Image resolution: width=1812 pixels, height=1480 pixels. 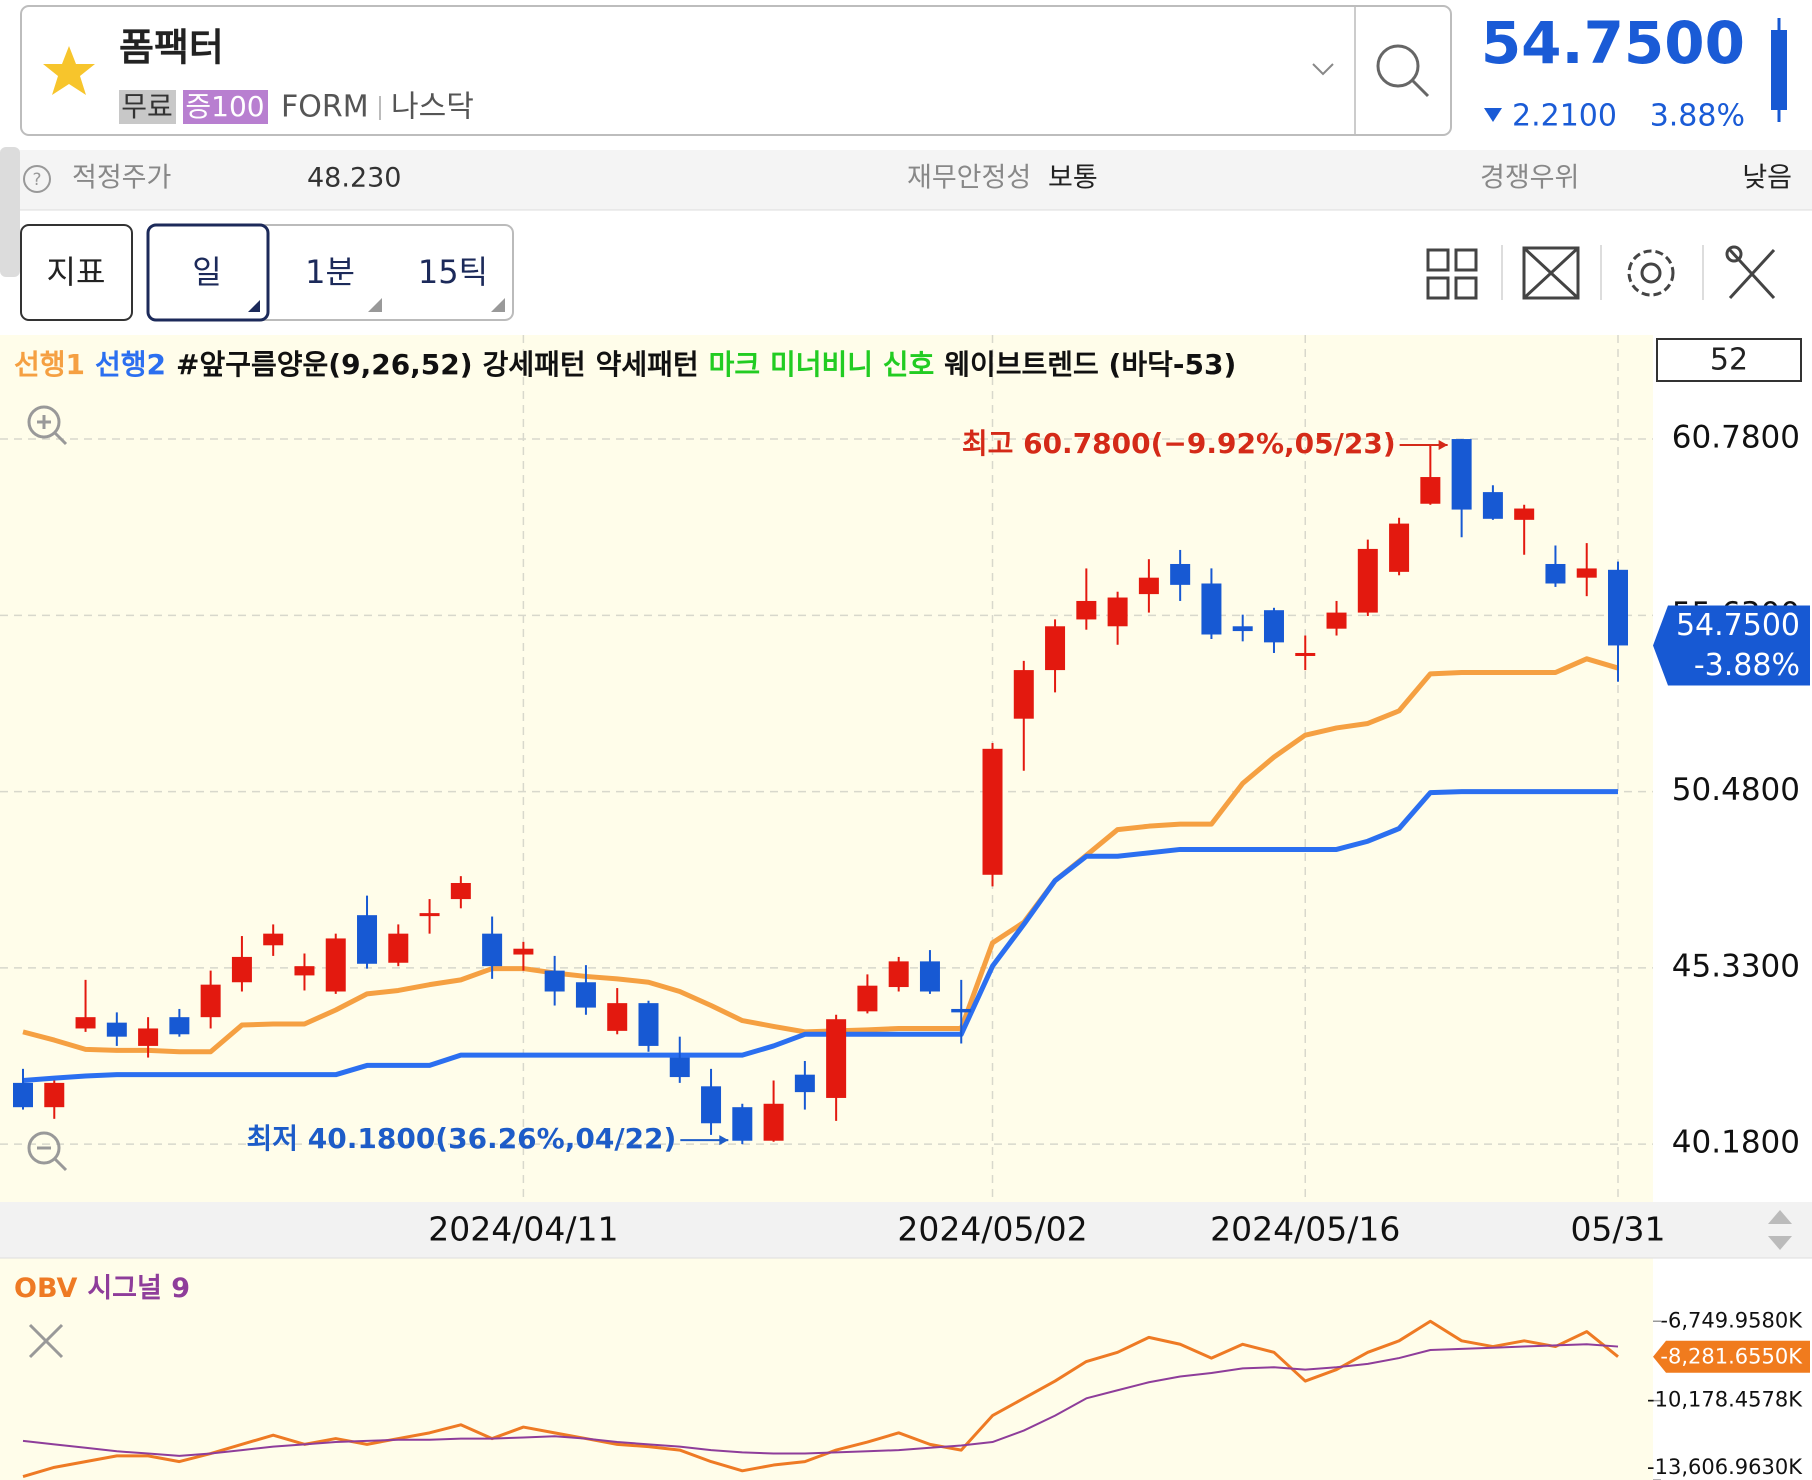 I want to click on x-axis-band, so click(x=906, y=1230).